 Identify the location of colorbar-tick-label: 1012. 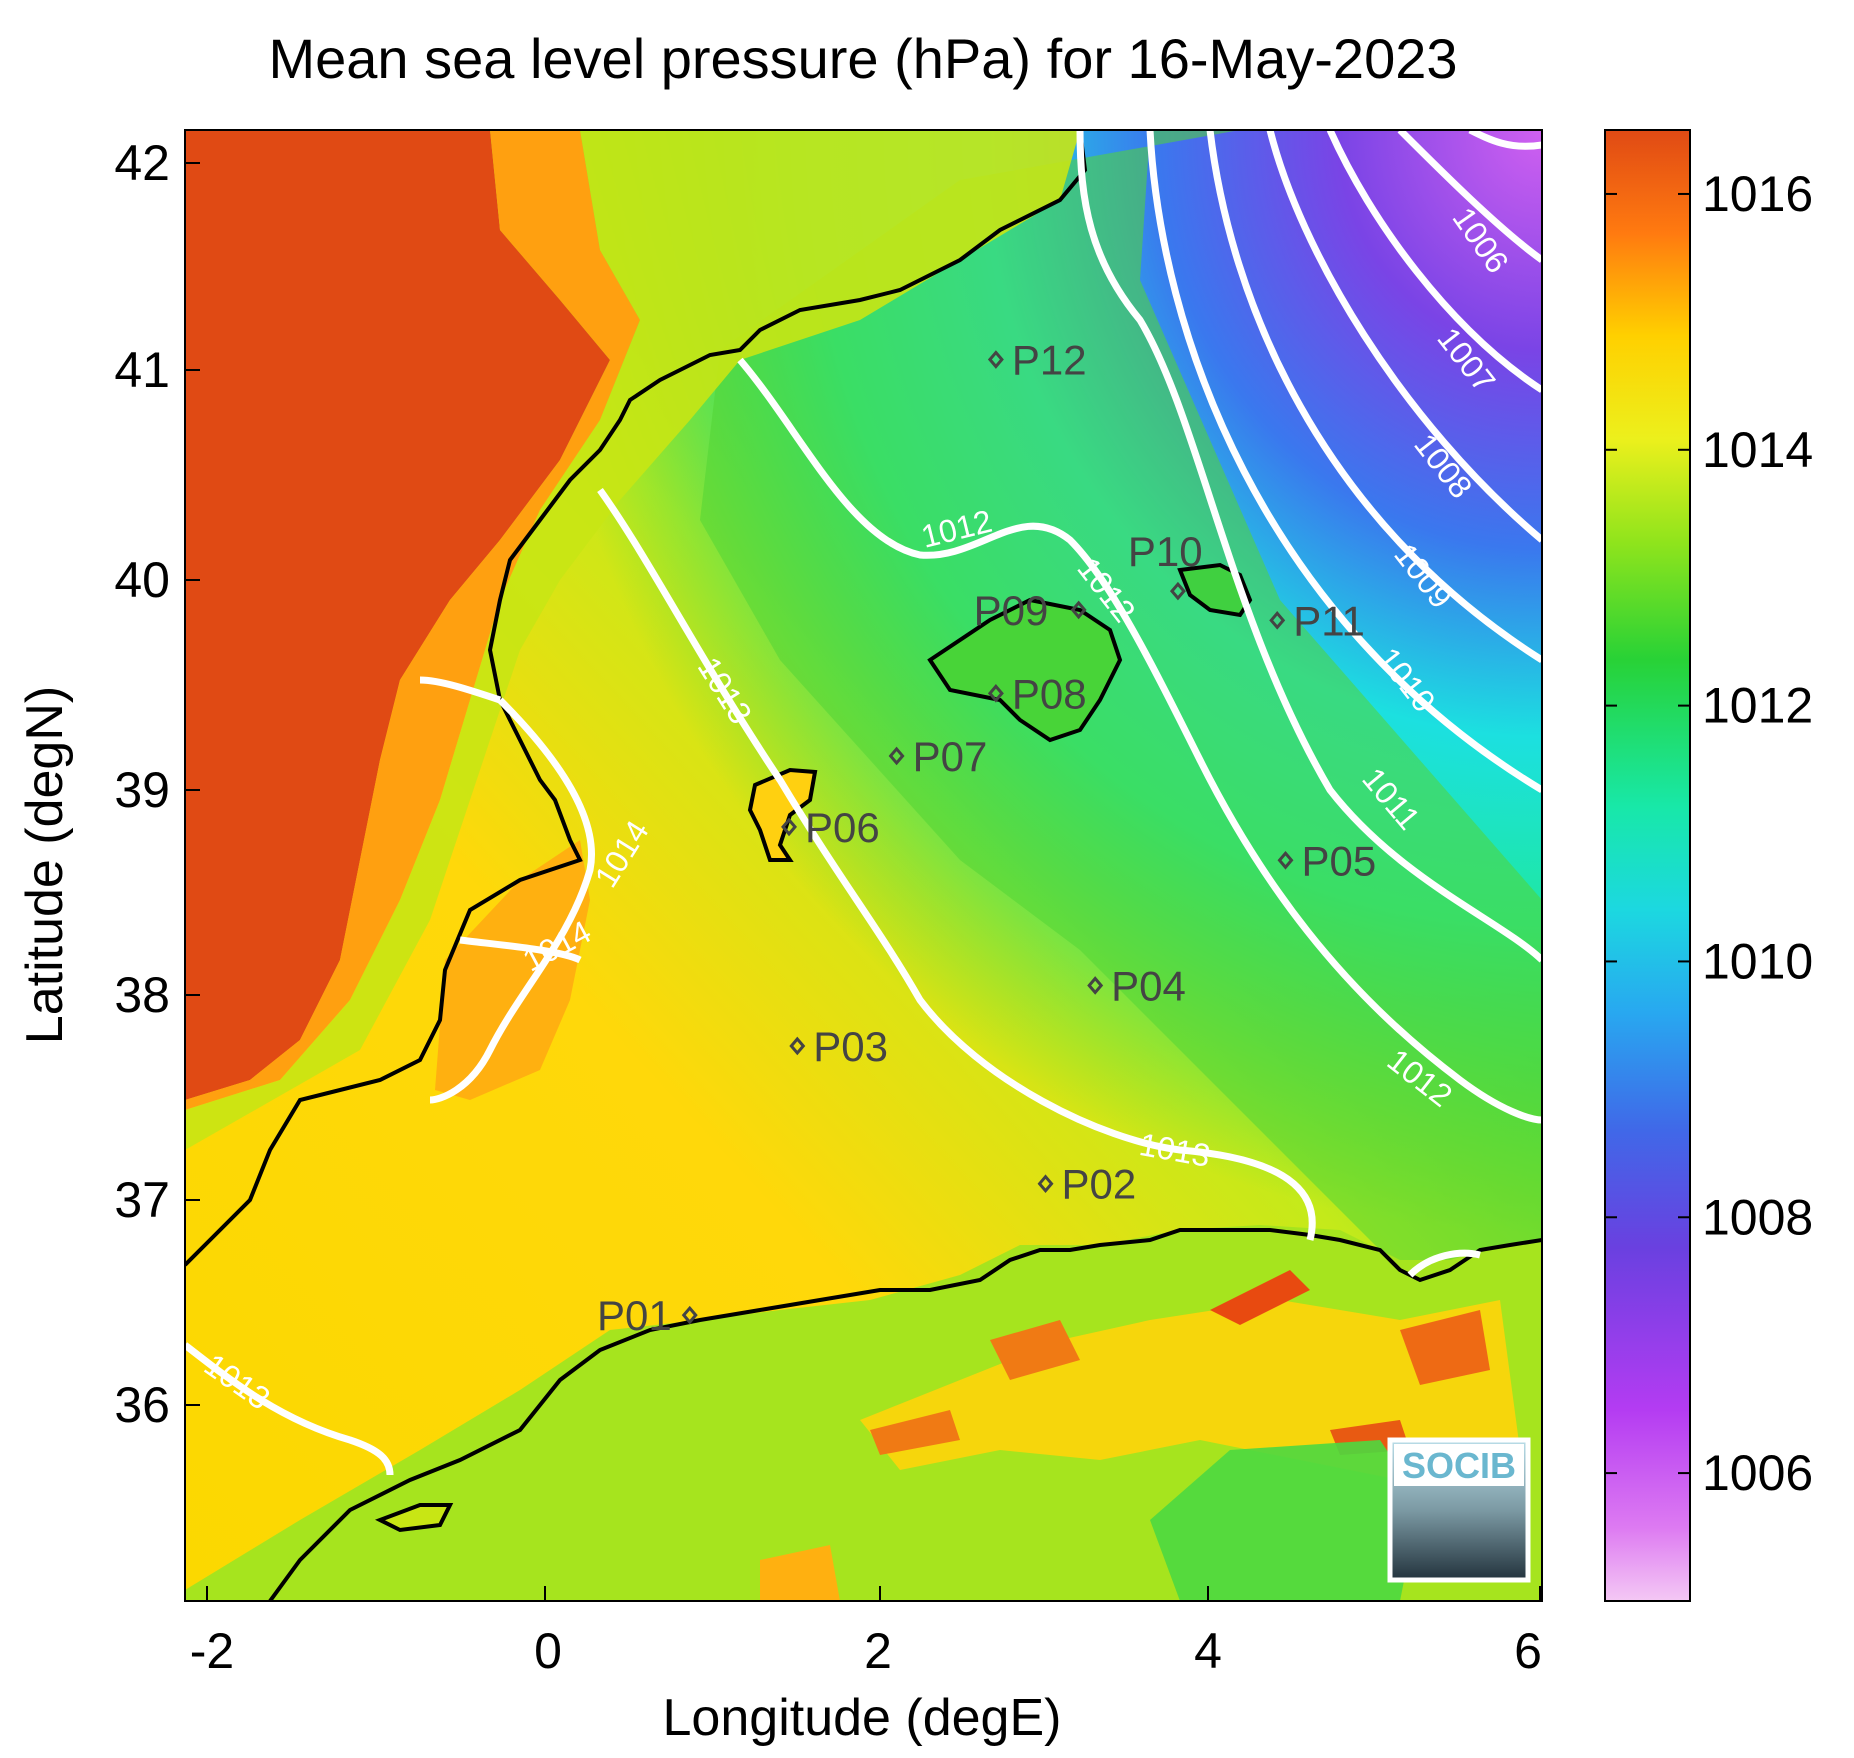
(1757, 706).